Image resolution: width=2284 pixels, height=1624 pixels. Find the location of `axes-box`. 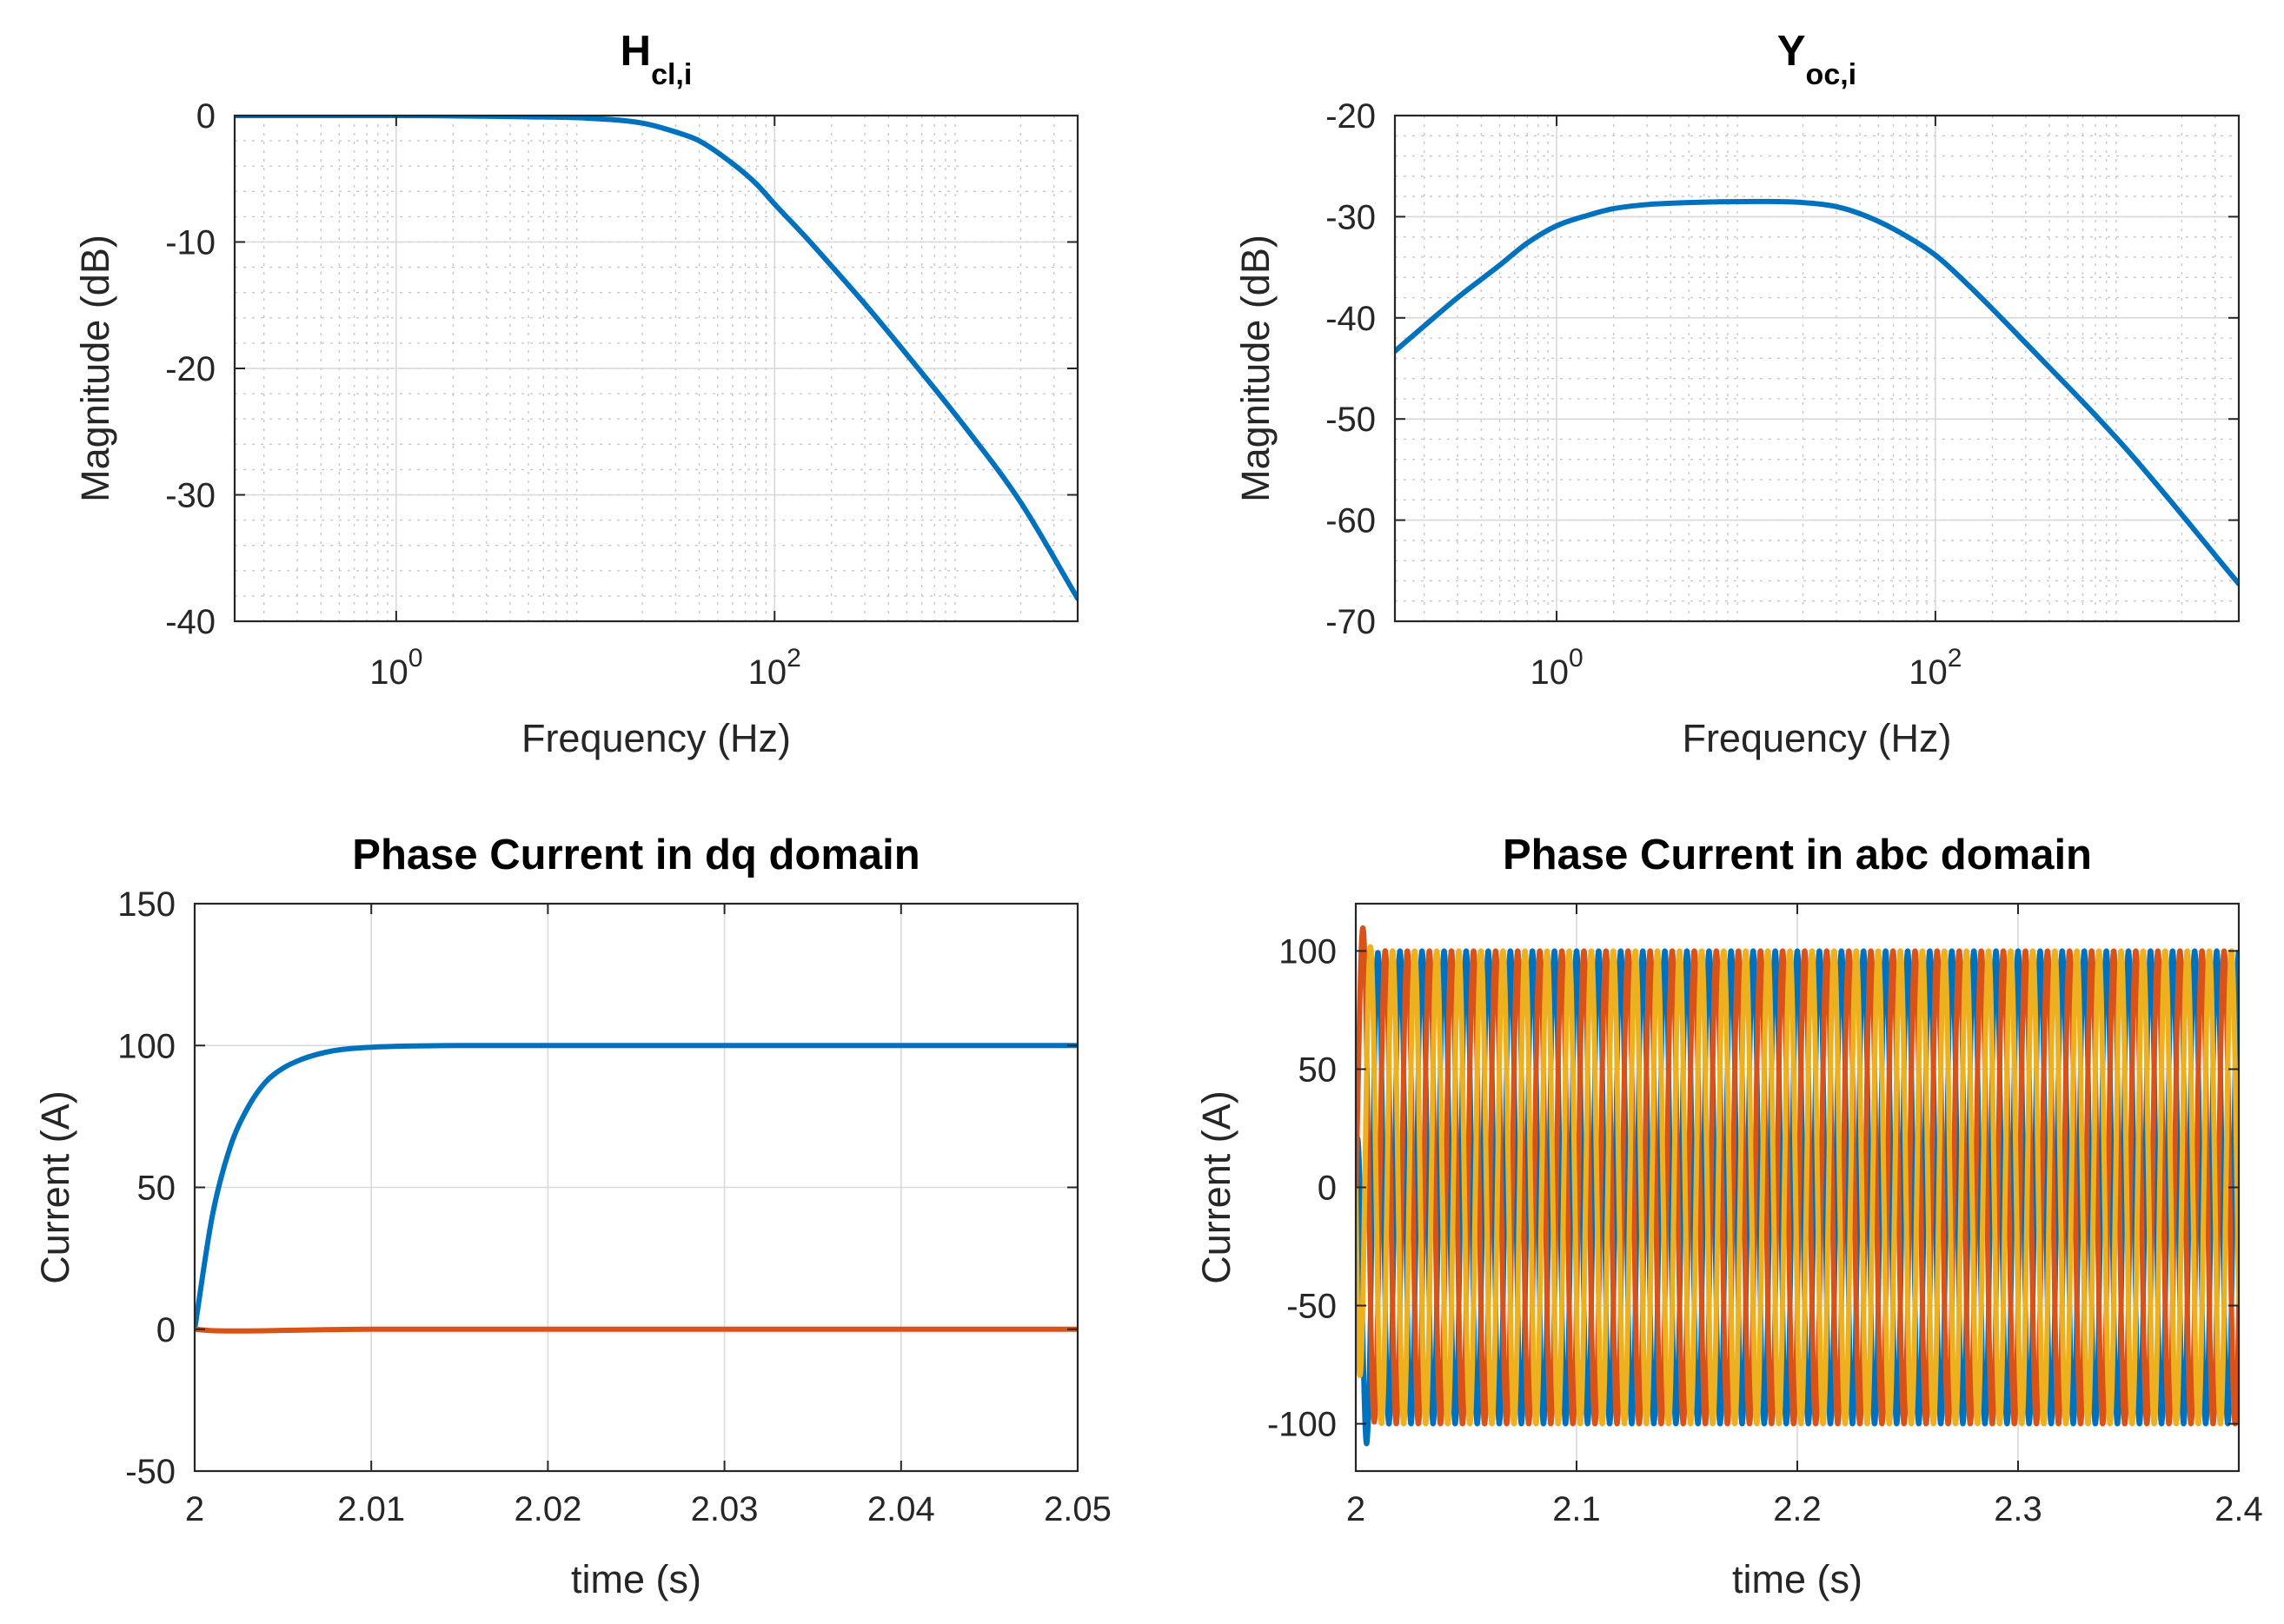

axes-box is located at coordinates (1817, 369).